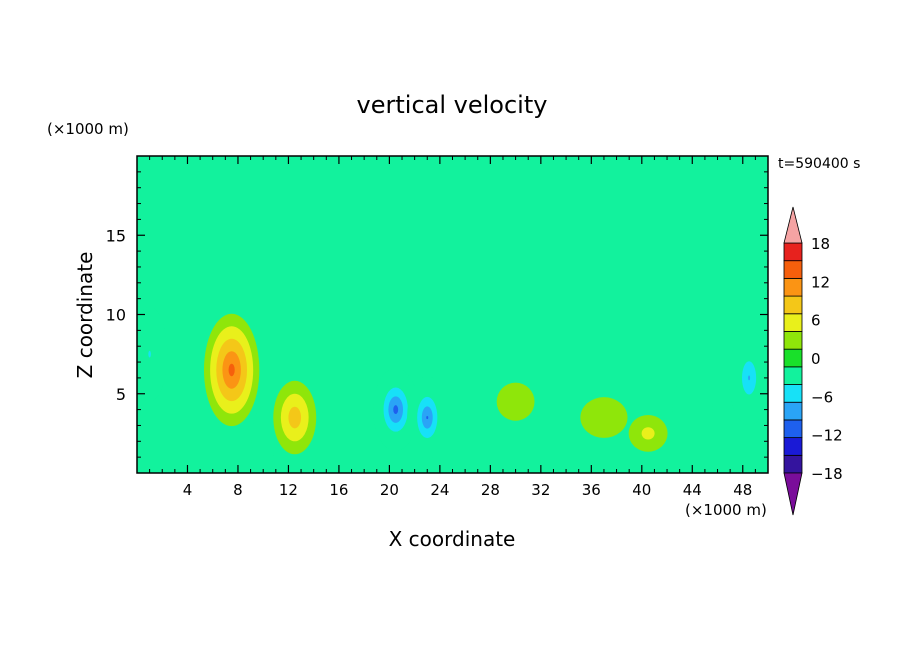 This screenshot has height=654, width=904. I want to click on chart-title: vertical velocity, so click(452, 105).